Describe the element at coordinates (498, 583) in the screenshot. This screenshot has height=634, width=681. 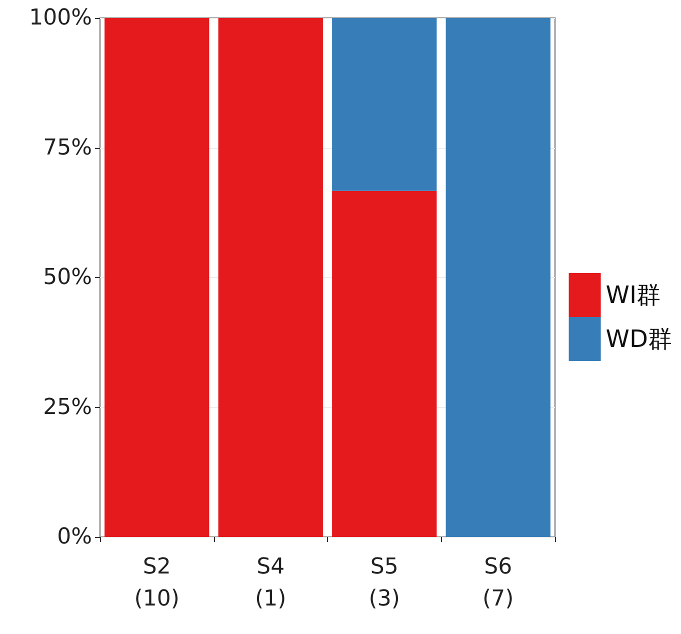
I see `x-tick-label: S6 (7)` at that location.